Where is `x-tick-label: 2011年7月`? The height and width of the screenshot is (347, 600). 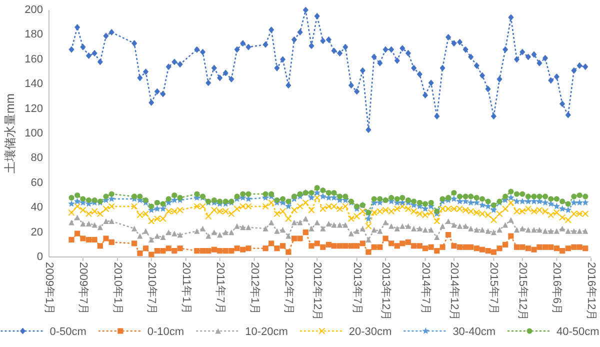 x-tick-label: 2011年7月 is located at coordinates (220, 288).